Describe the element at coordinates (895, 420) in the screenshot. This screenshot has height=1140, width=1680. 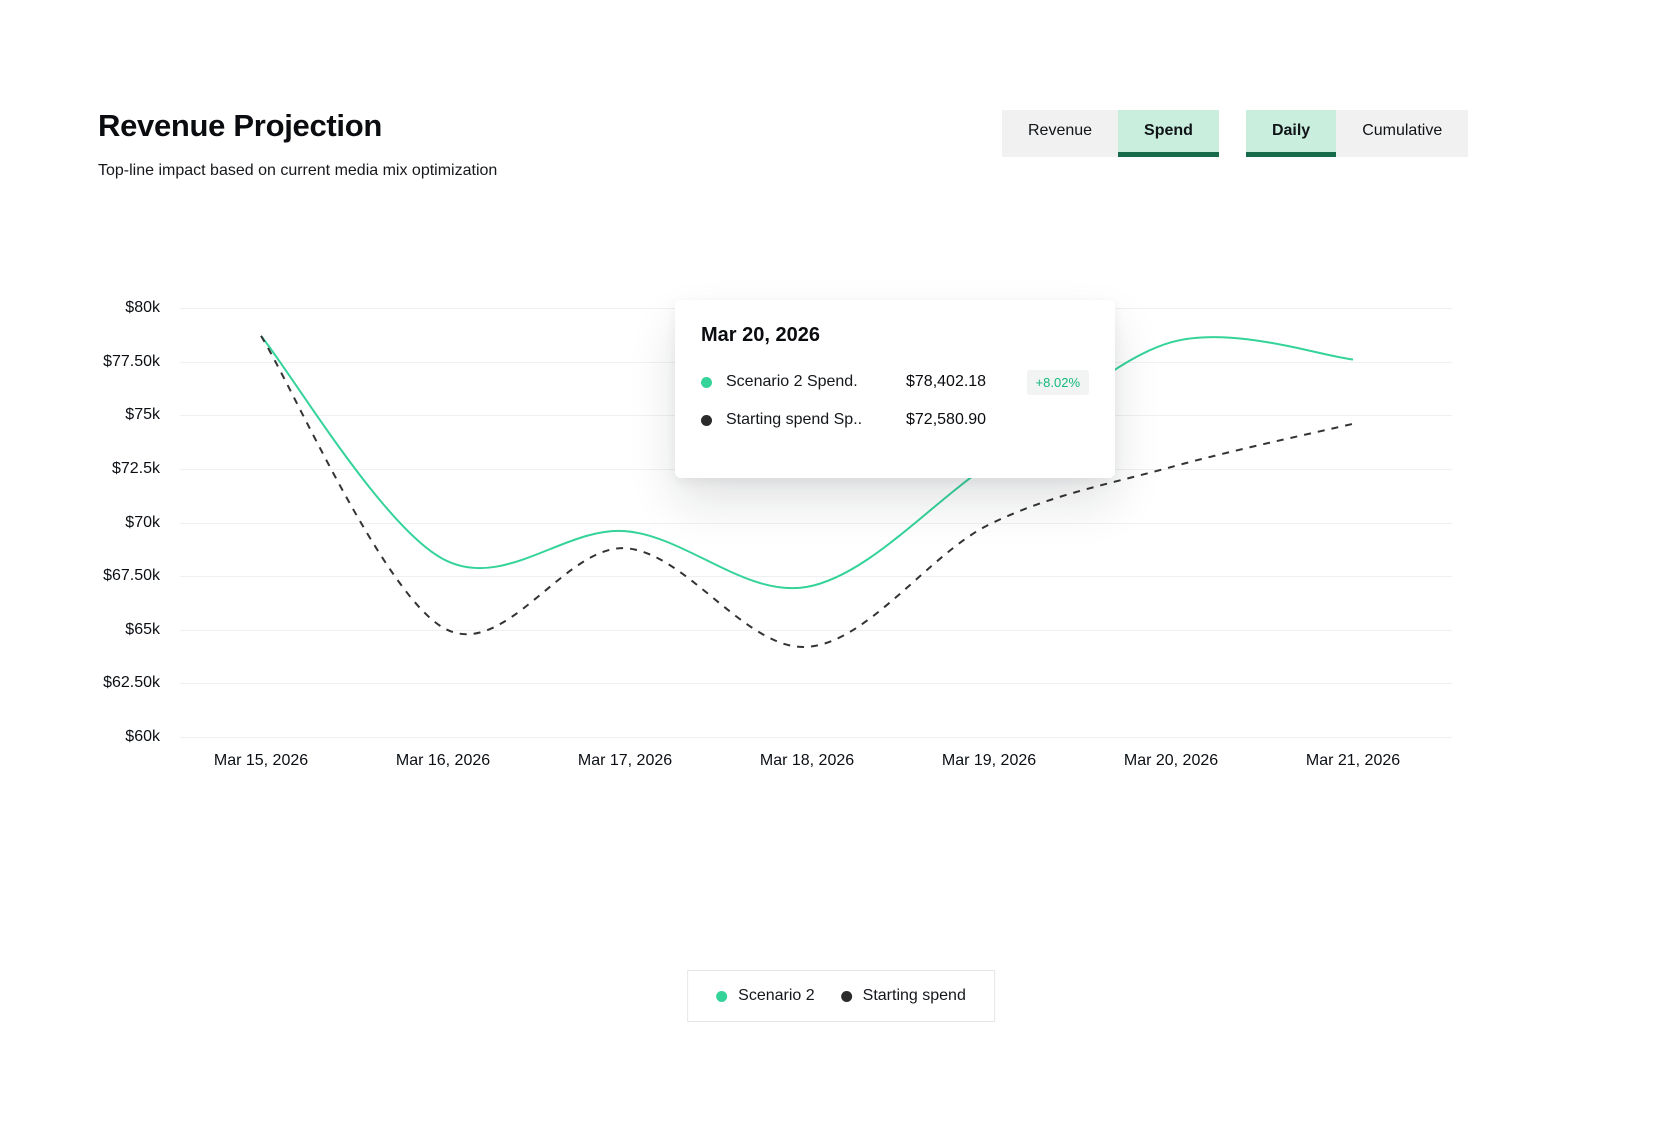
I see `tooltip-row: Starting spend Sp.. $72,580.90` at that location.